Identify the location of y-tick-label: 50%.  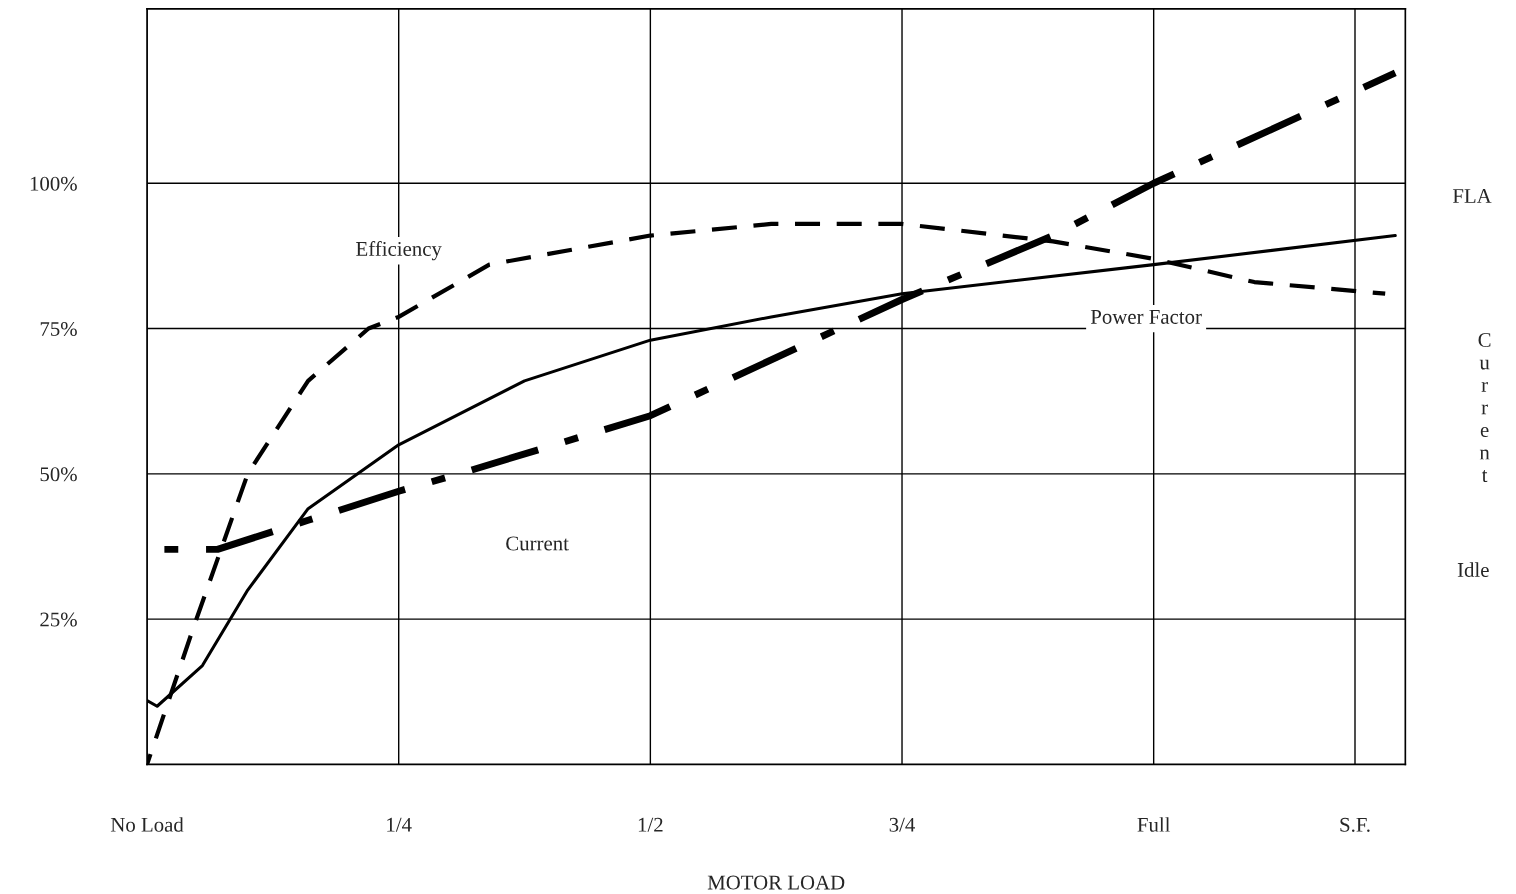
(58, 474).